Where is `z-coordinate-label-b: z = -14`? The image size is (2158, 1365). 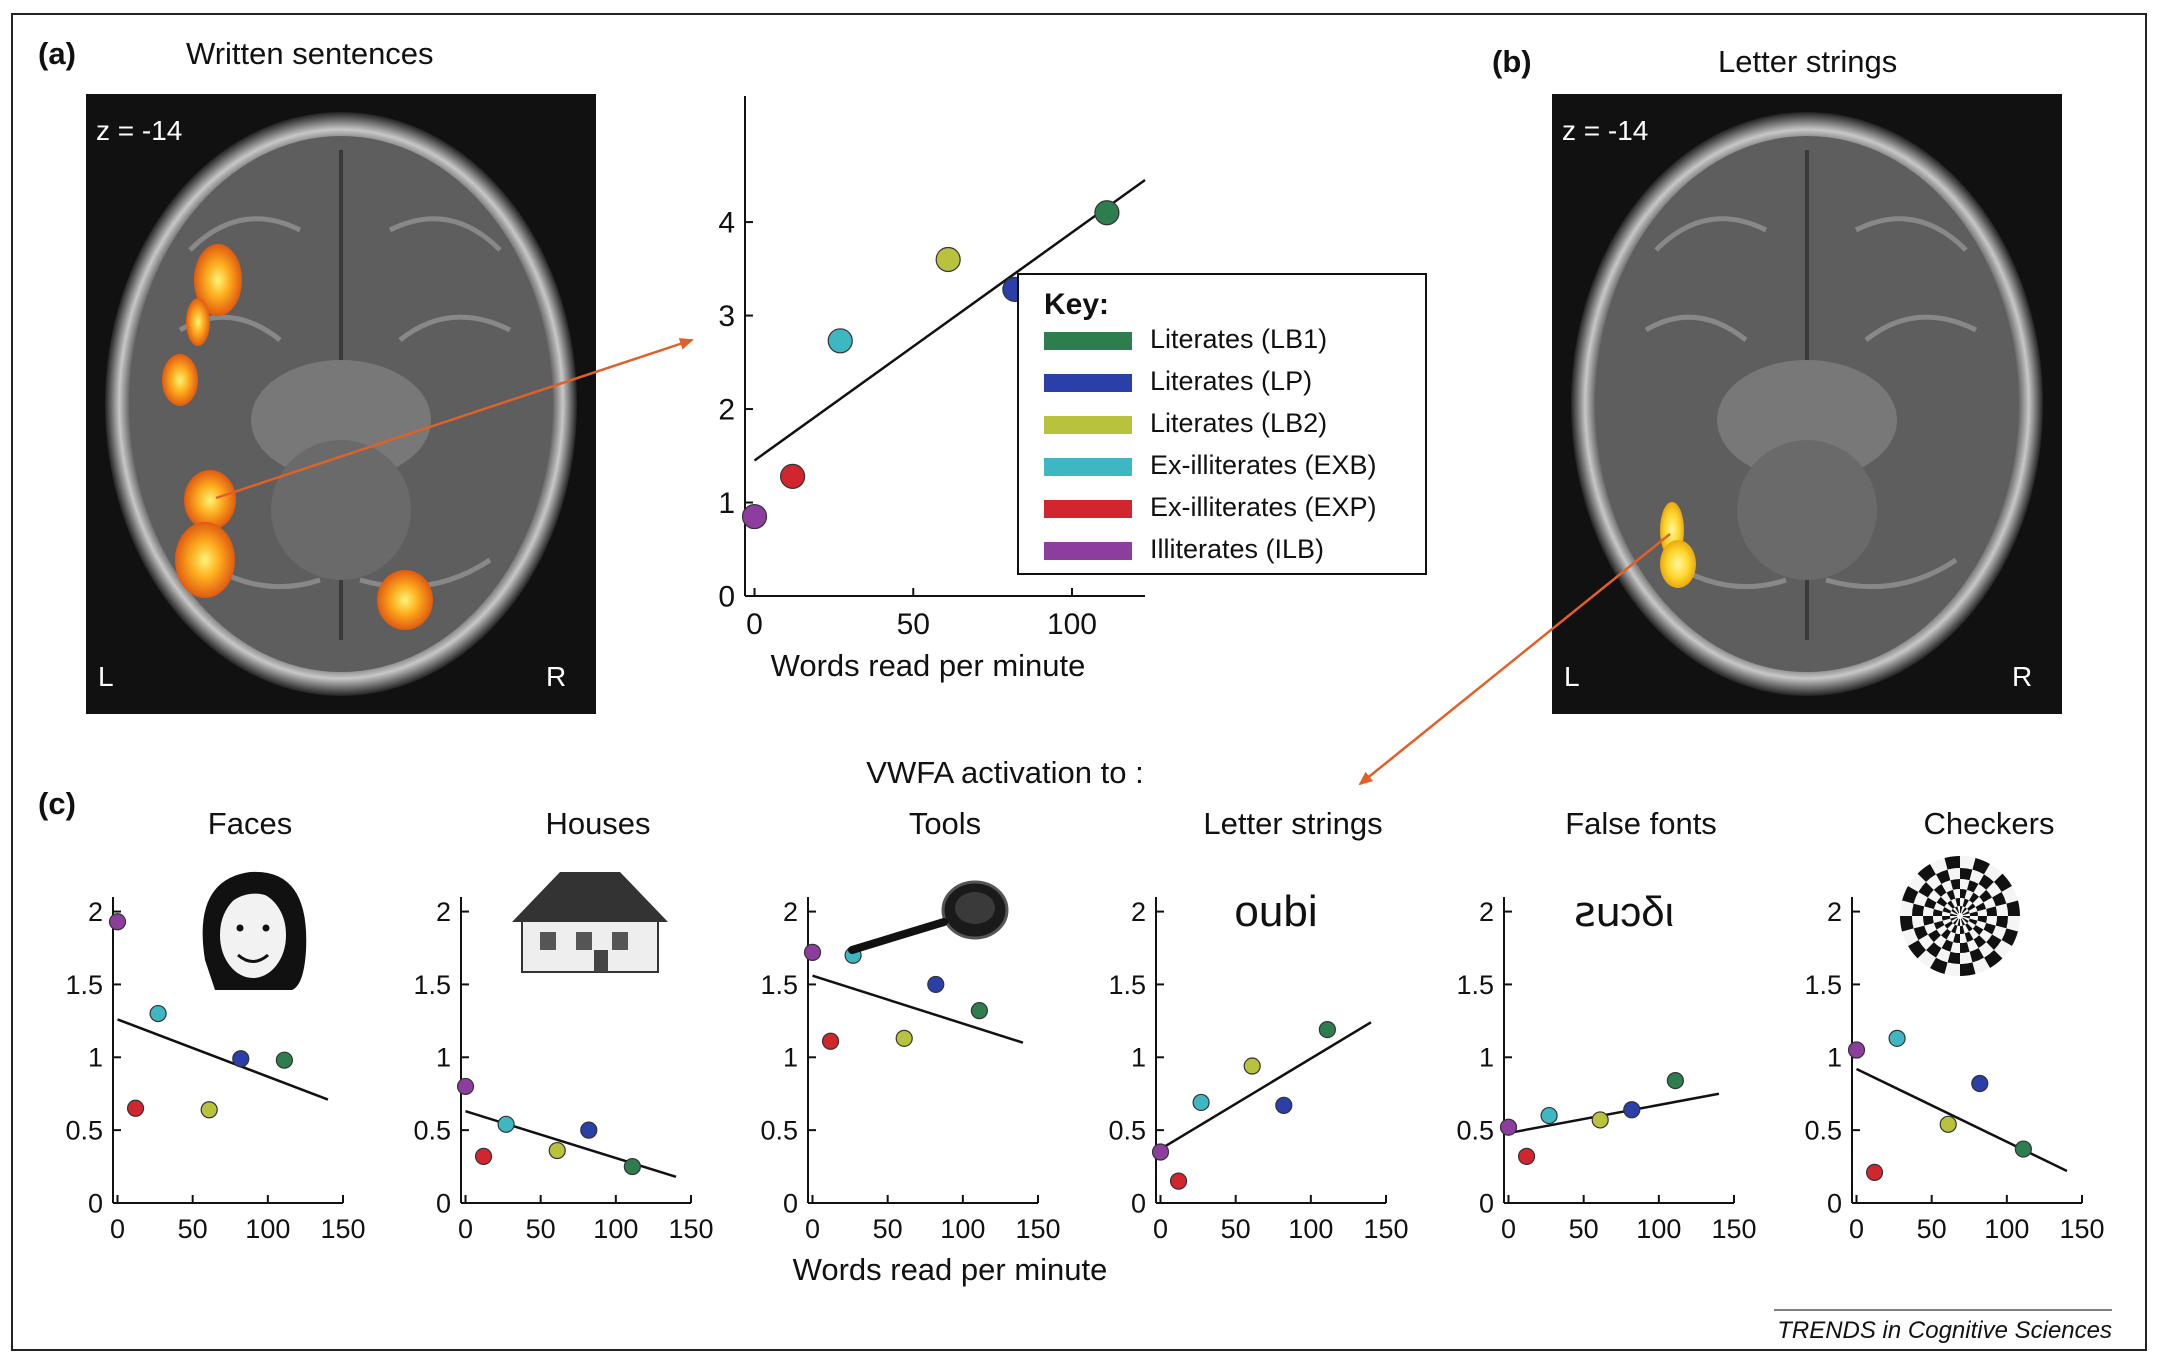
z-coordinate-label-b: z = -14 is located at coordinates (1605, 130).